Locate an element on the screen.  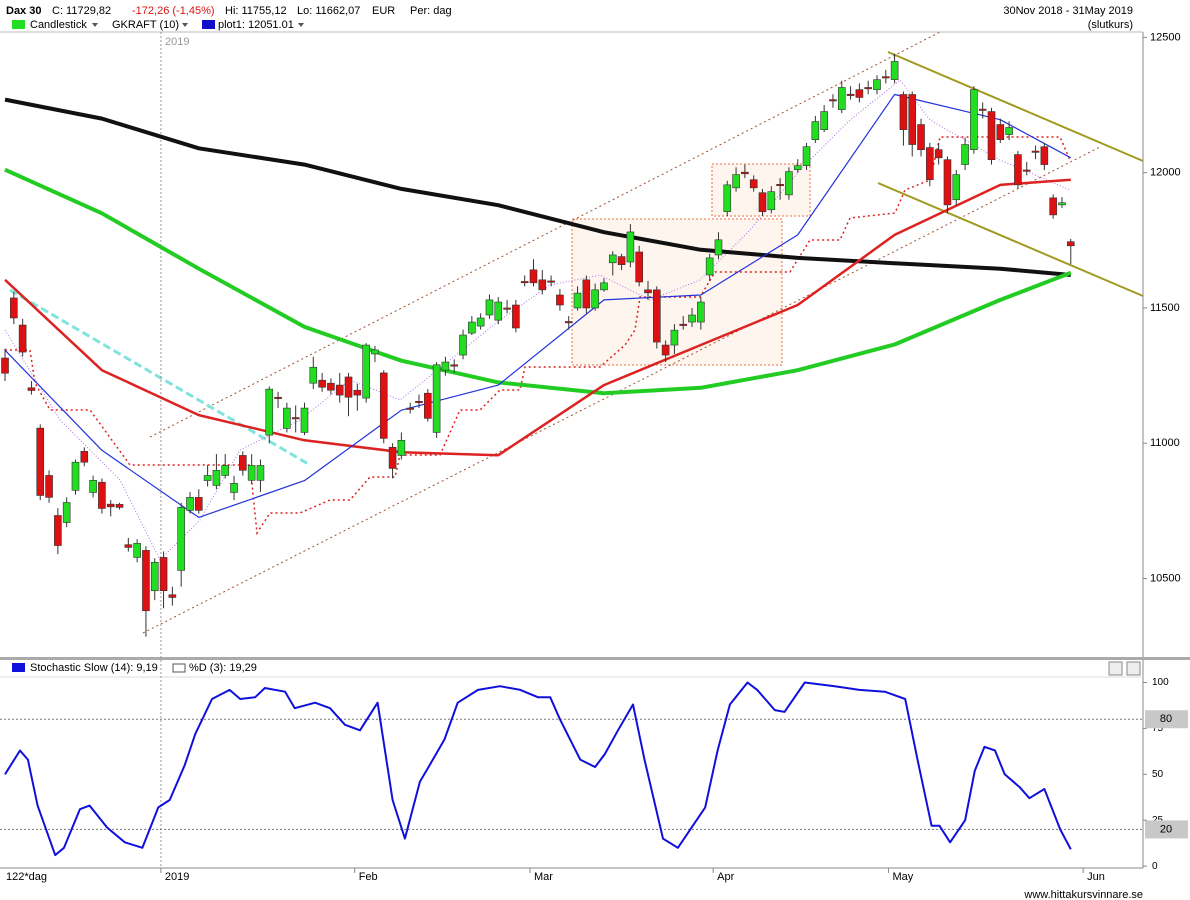
price-type: (slutkurs) is located at coordinates (1110, 25).